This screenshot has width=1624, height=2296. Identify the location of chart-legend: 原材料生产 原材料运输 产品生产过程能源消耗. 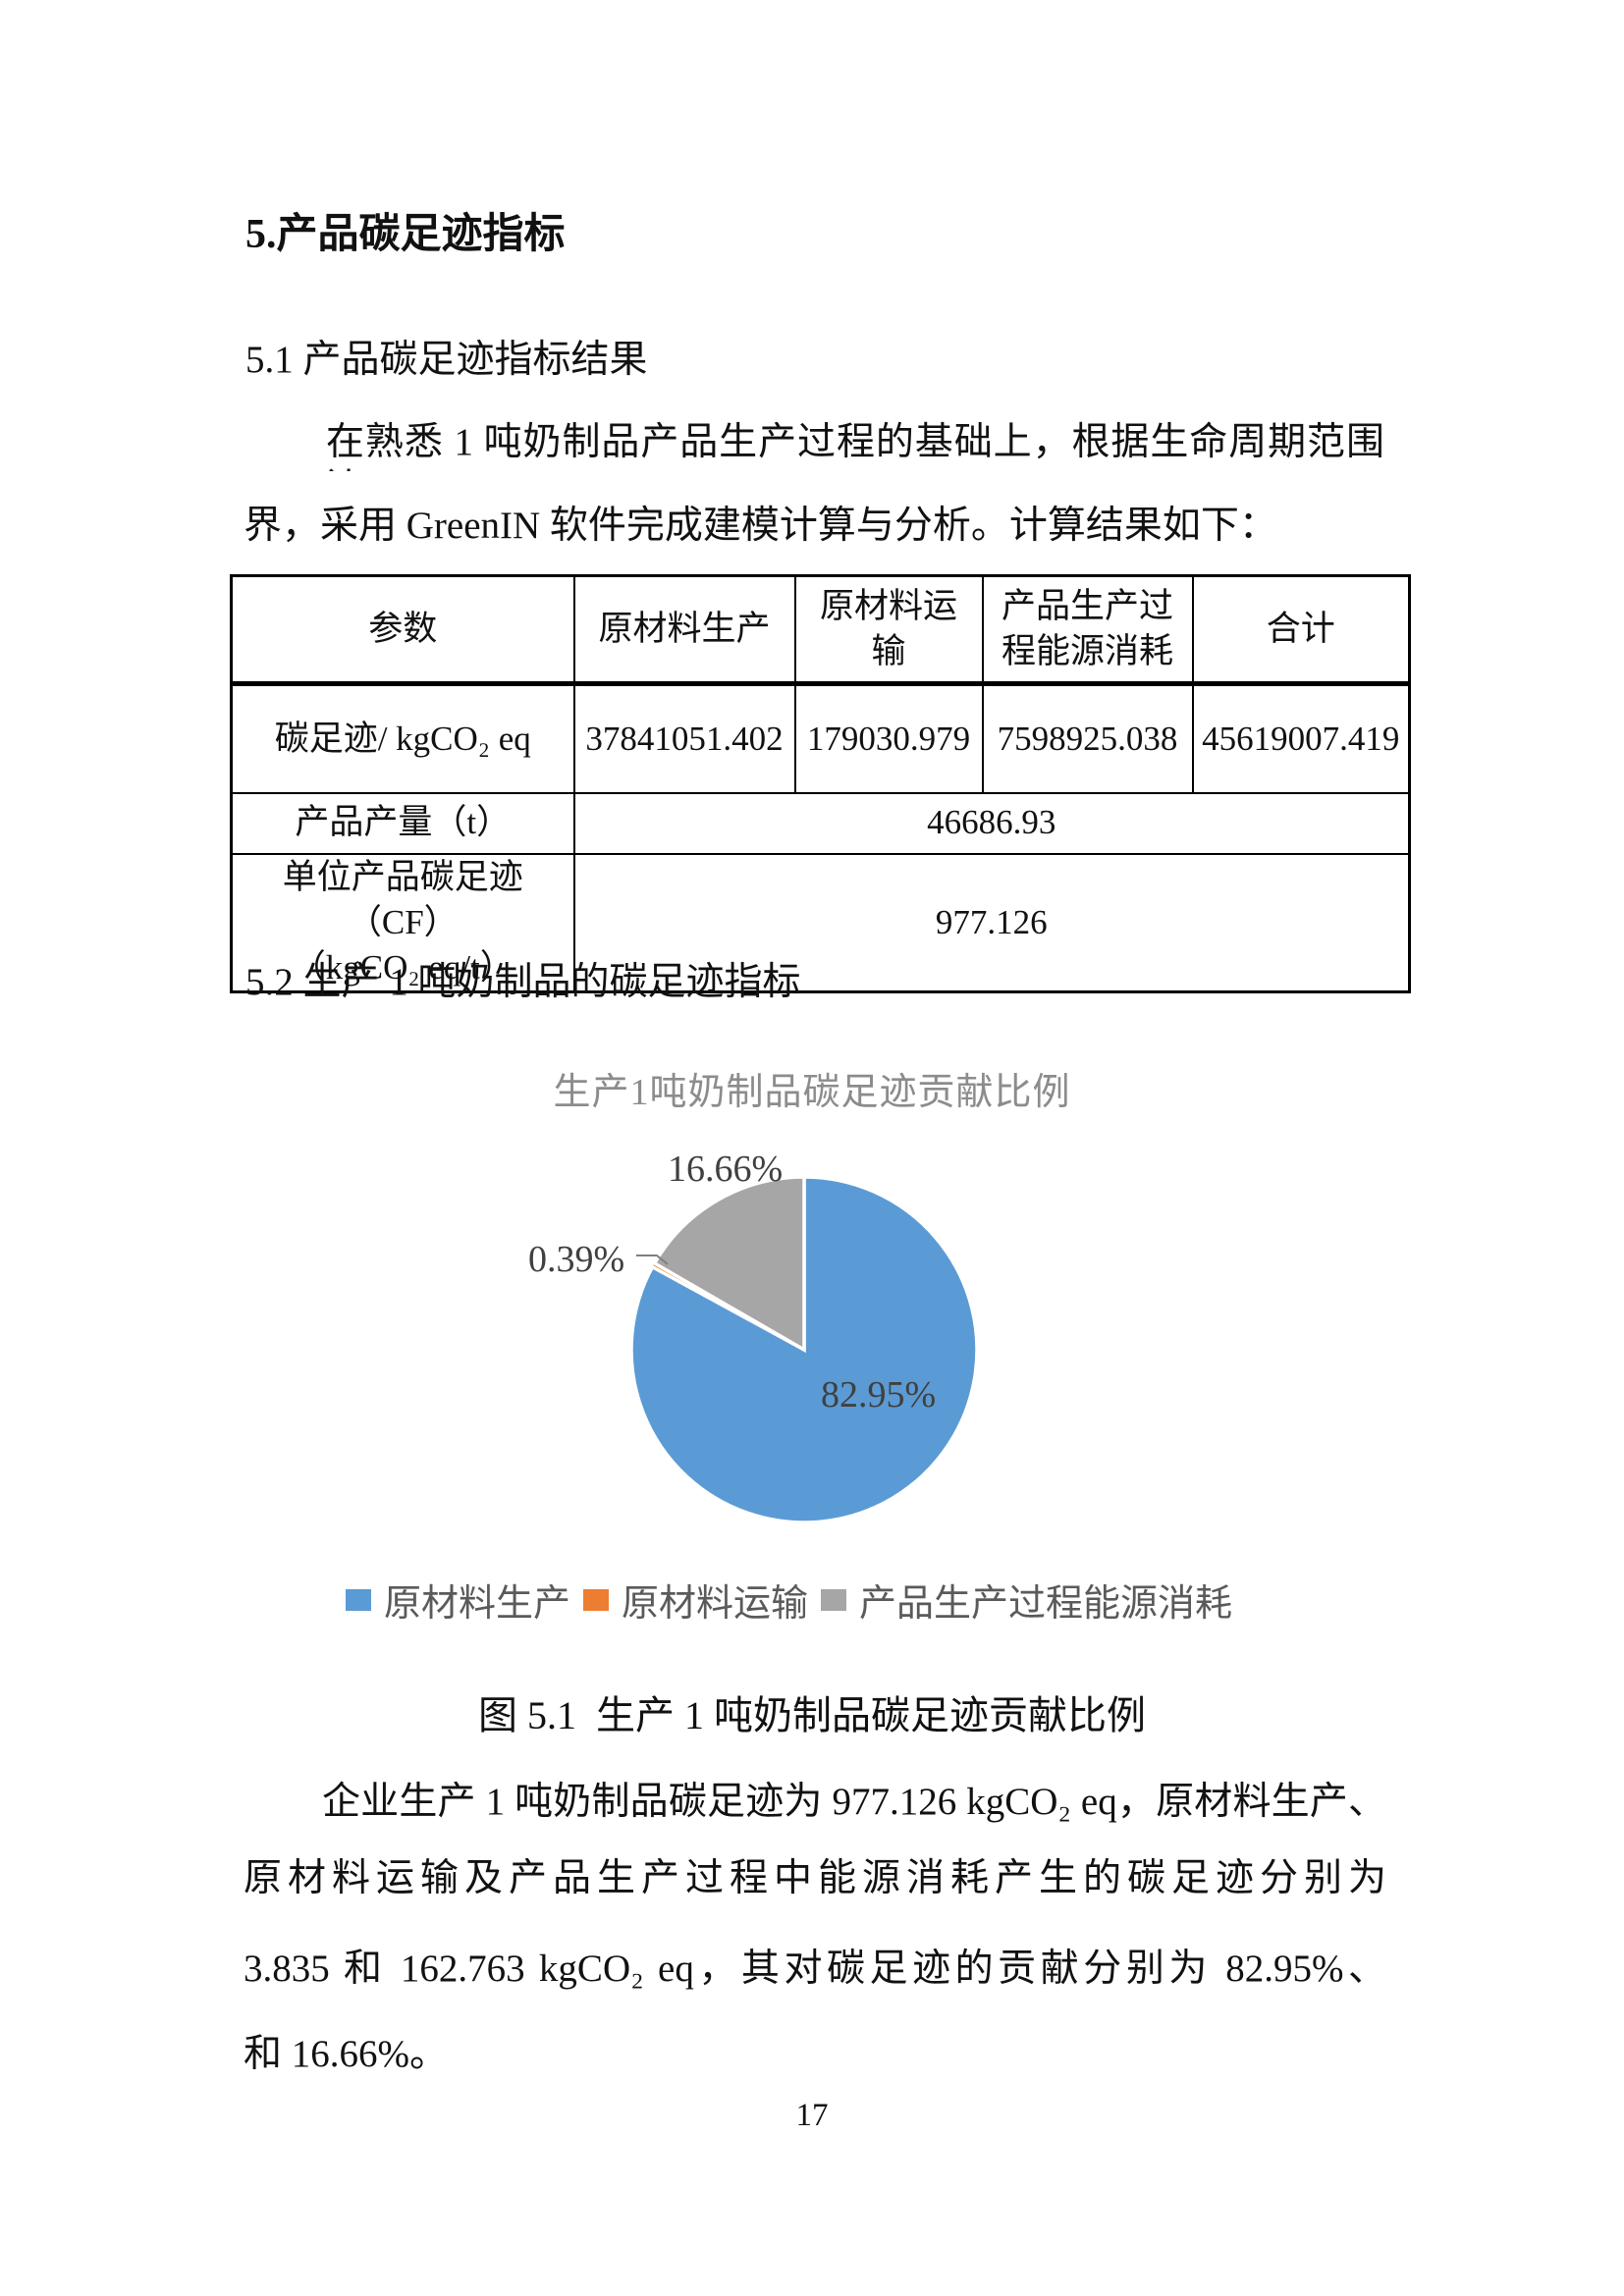
(795, 1600).